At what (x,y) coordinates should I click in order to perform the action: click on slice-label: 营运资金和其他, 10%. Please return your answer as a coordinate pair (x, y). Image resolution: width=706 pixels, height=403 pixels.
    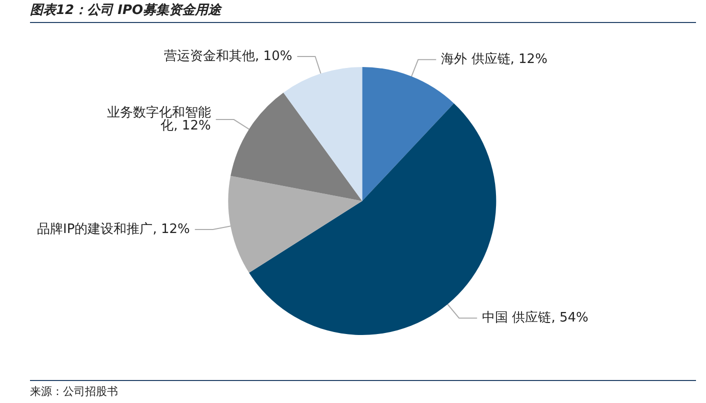
    Looking at the image, I should click on (228, 56).